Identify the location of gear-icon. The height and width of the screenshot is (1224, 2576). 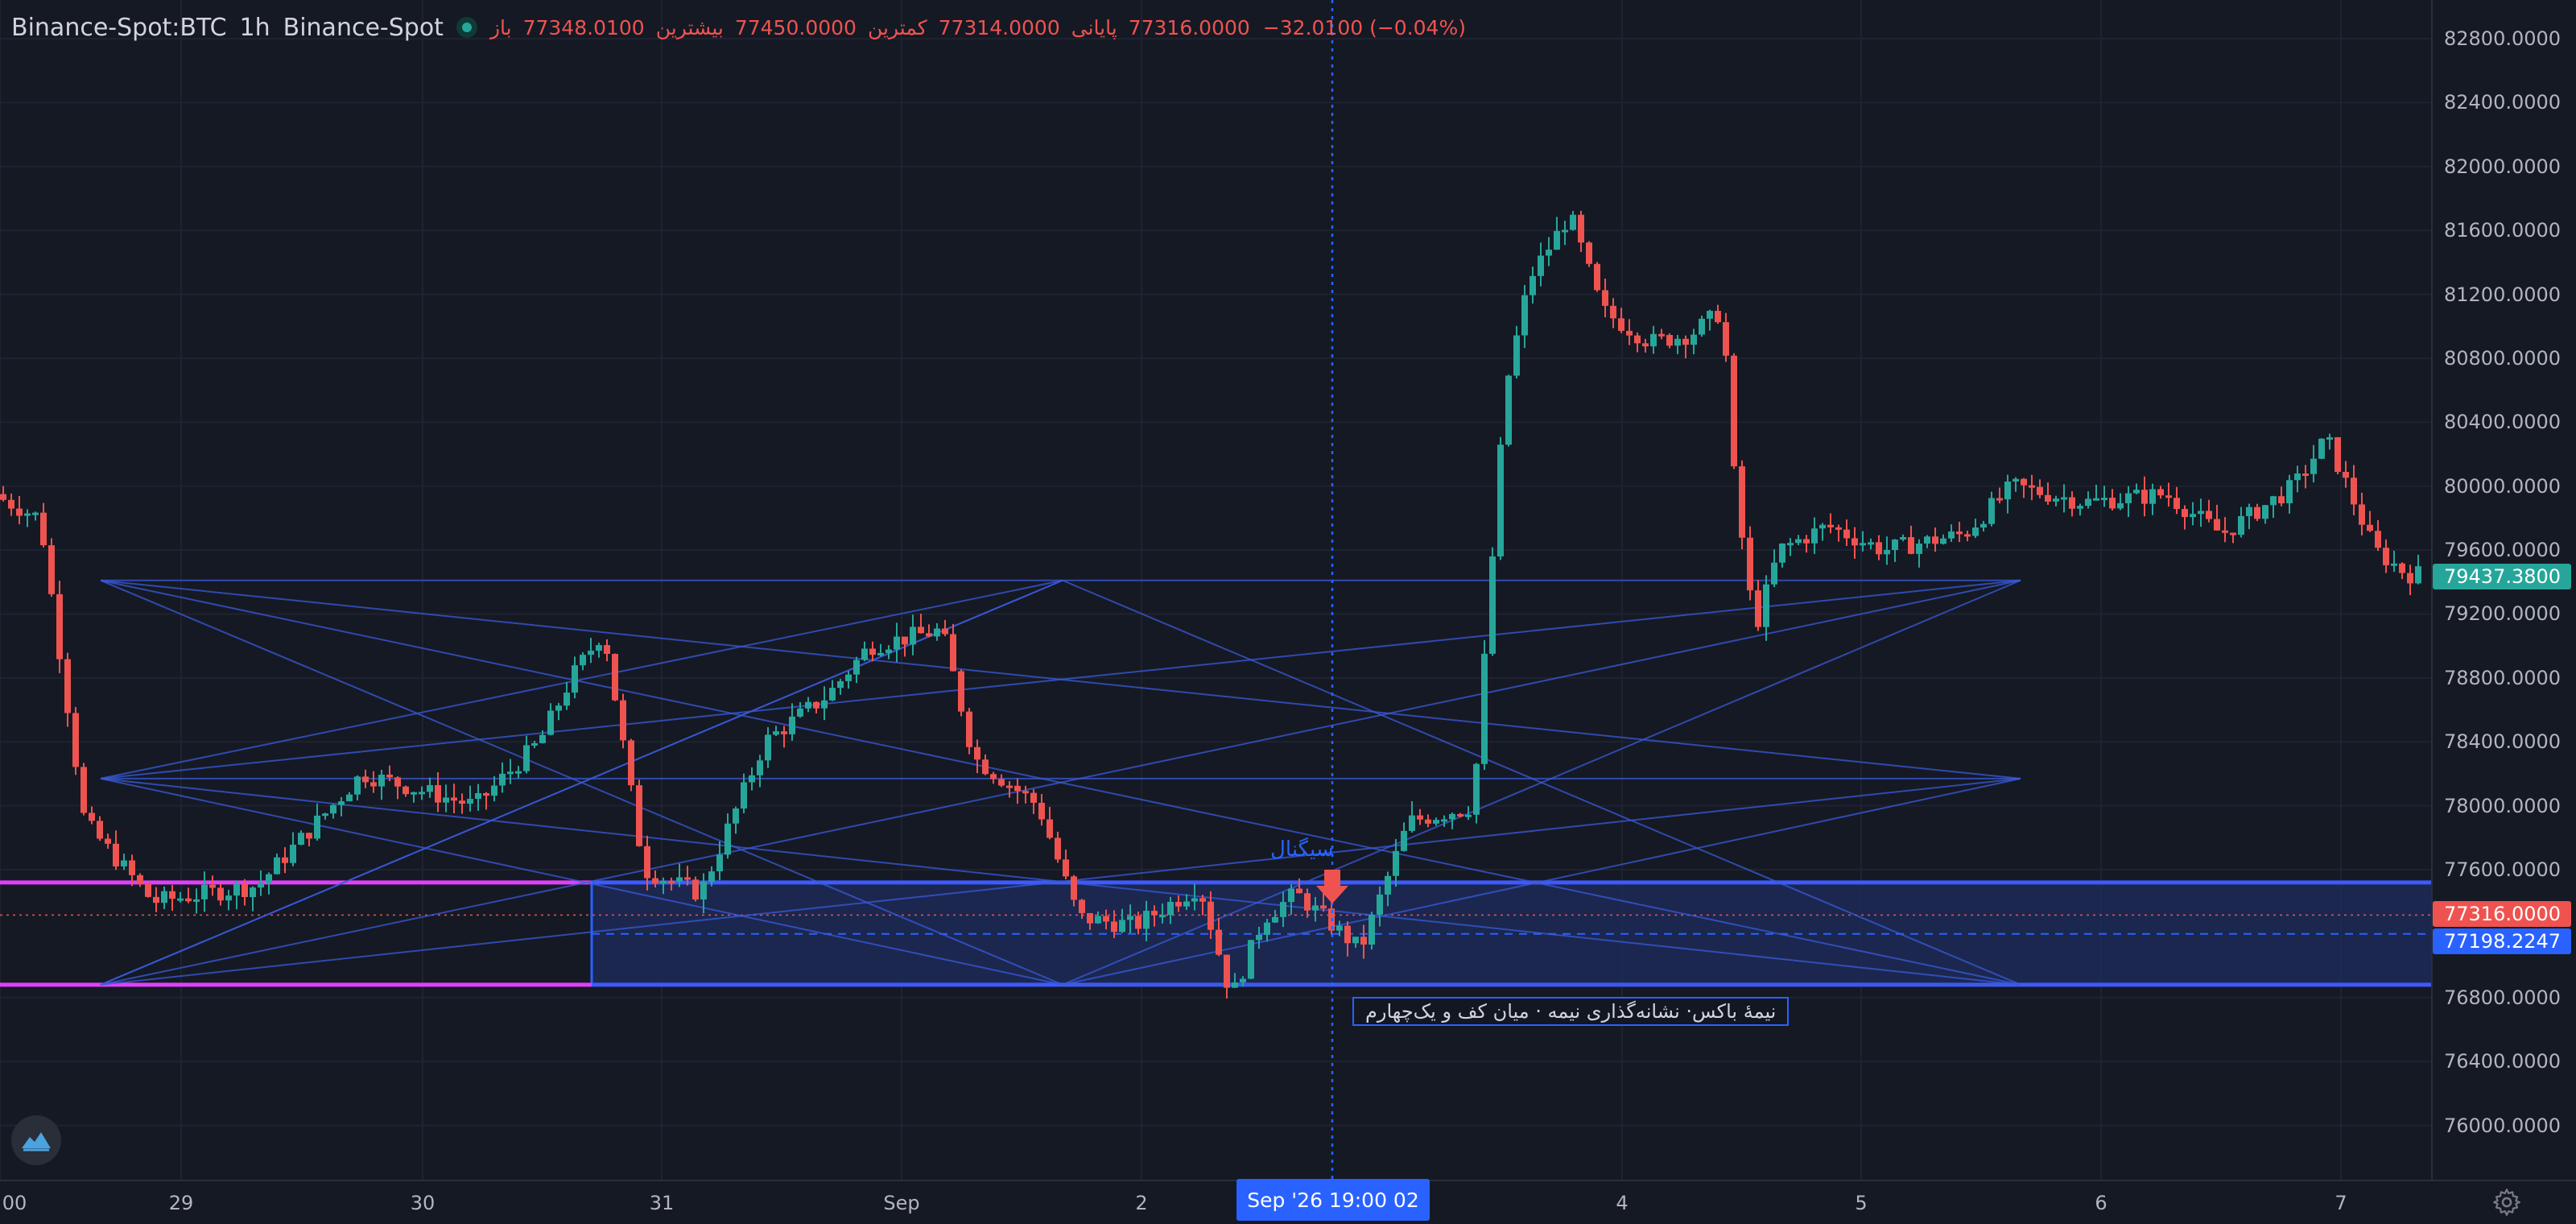
(2506, 1202).